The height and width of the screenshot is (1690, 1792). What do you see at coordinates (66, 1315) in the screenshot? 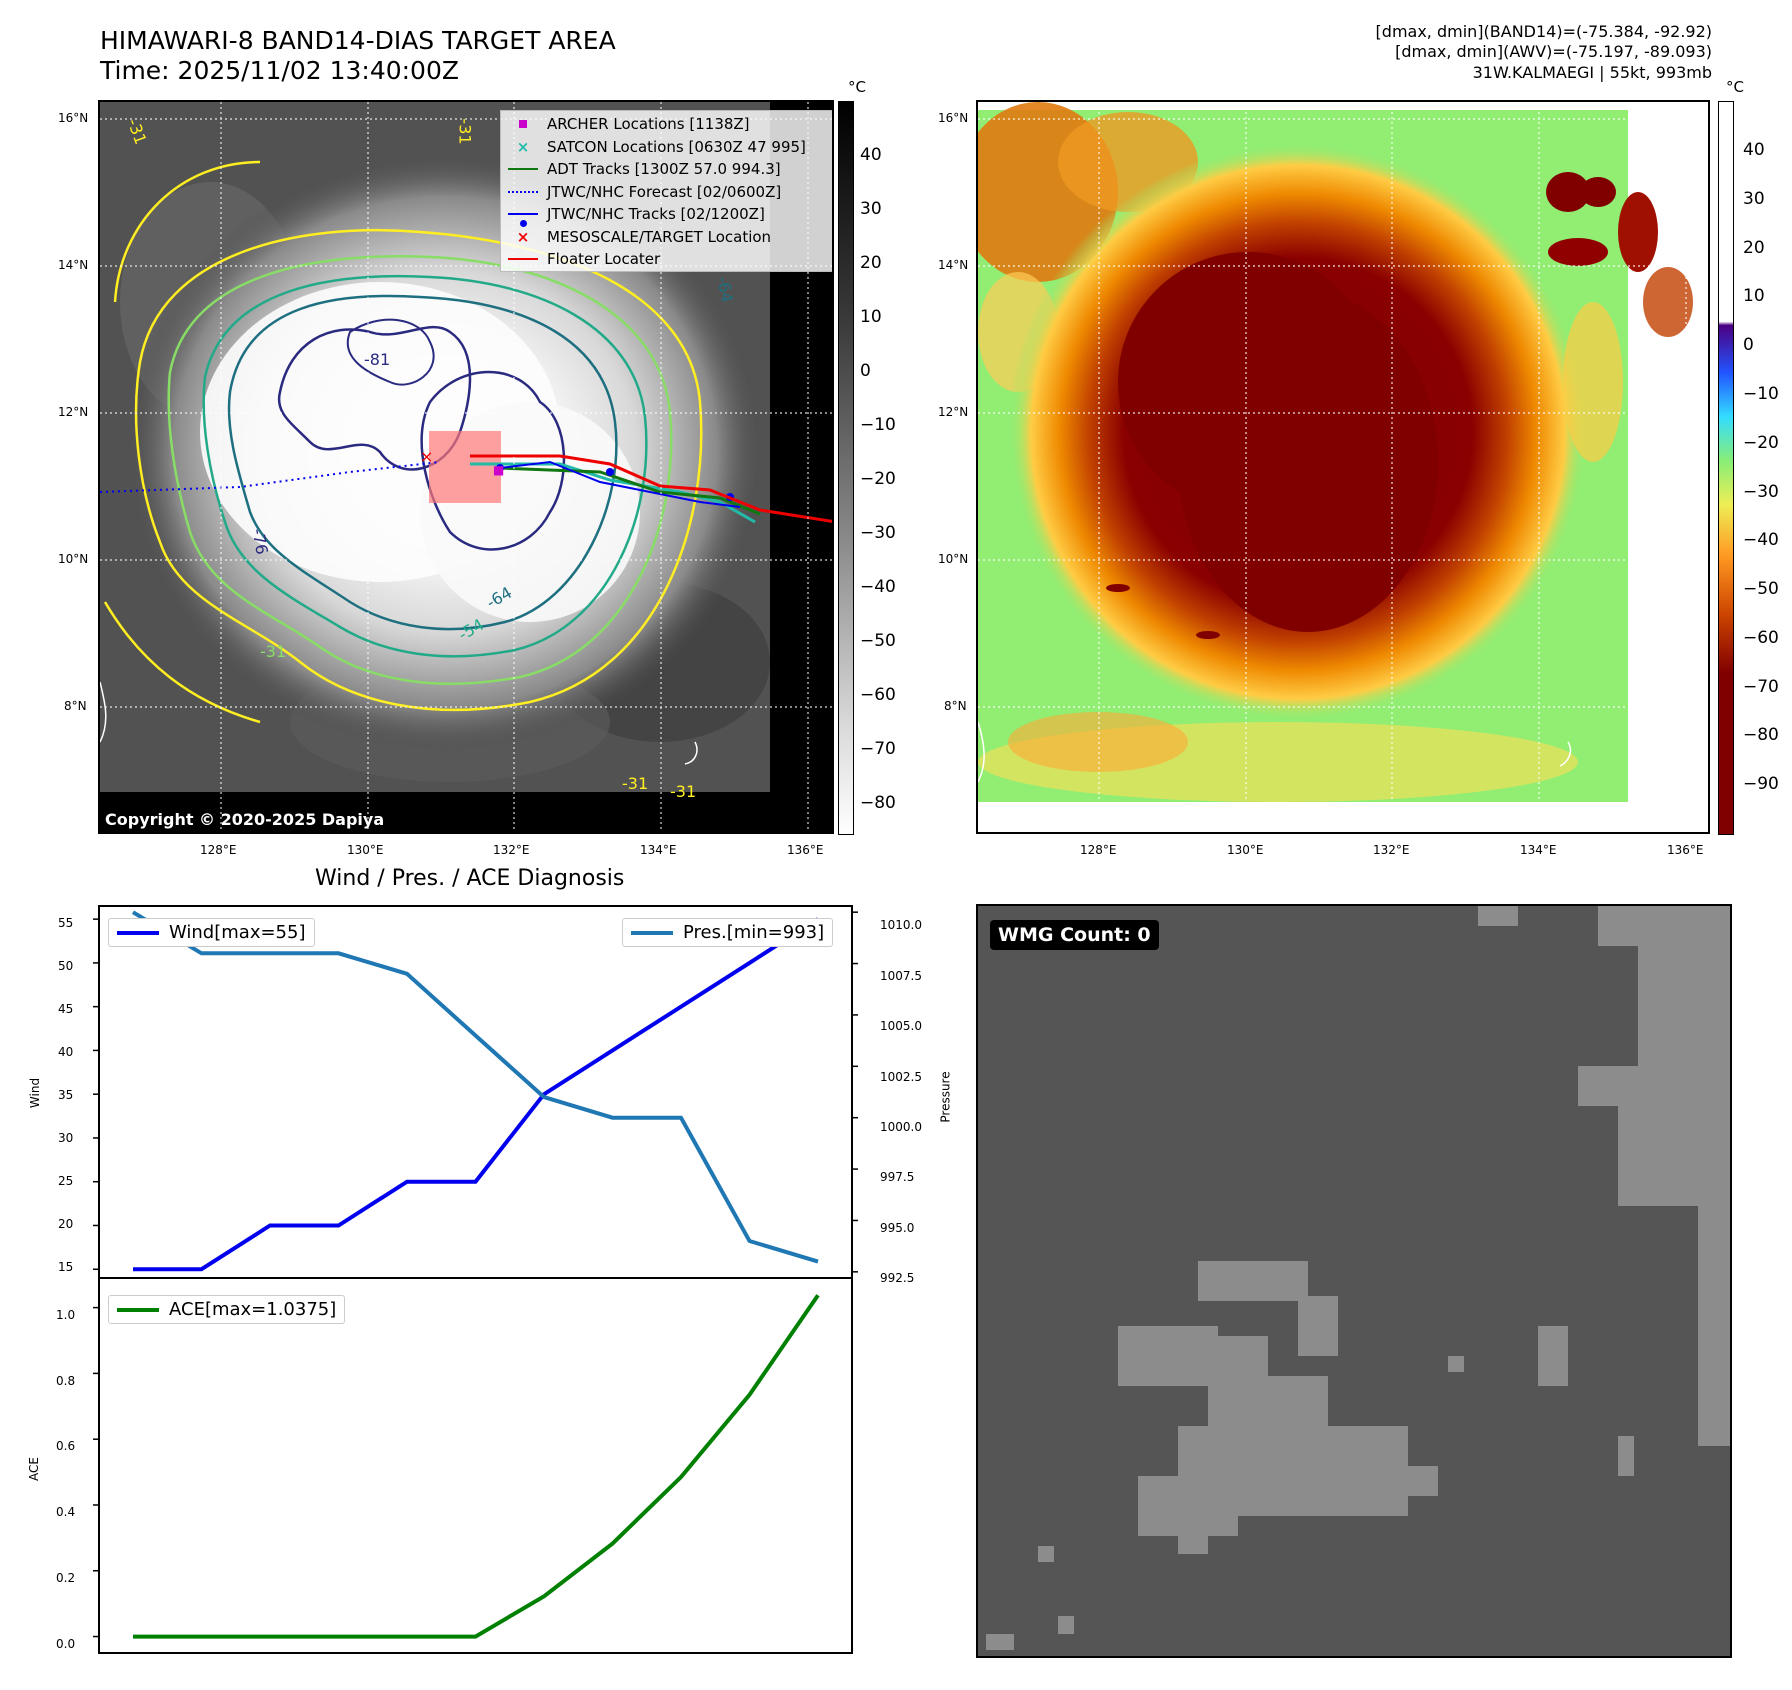
I see `ace-tick: 1.0` at bounding box center [66, 1315].